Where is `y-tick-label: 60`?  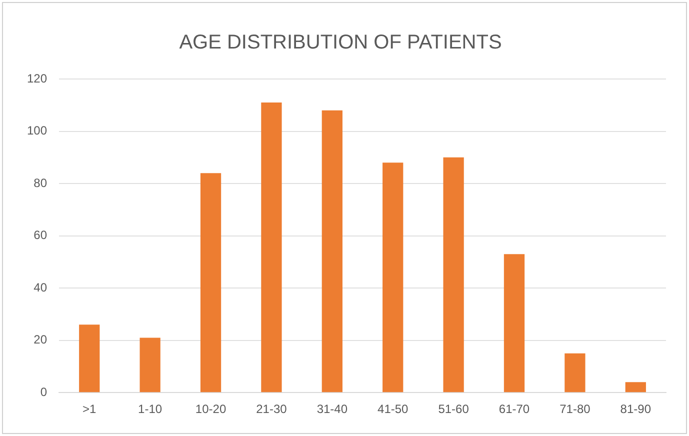 y-tick-label: 60 is located at coordinates (41, 235).